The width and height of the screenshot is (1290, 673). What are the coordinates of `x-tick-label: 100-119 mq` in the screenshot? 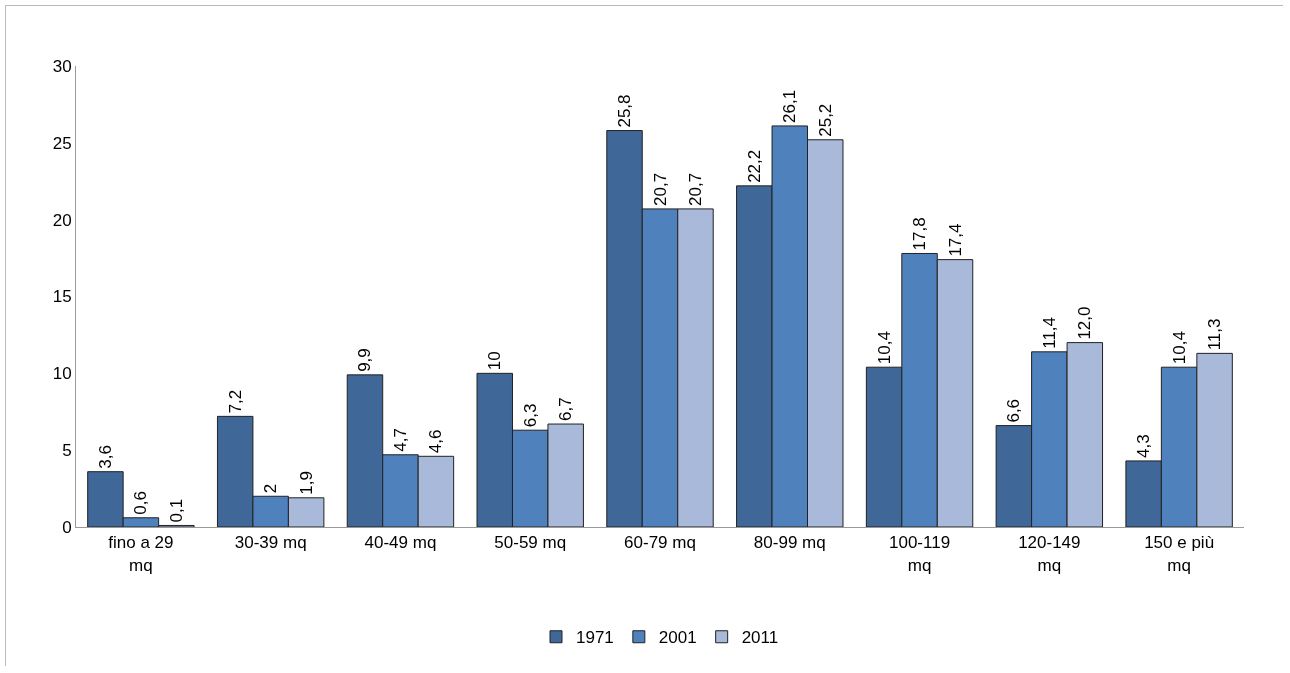 It's located at (919, 554).